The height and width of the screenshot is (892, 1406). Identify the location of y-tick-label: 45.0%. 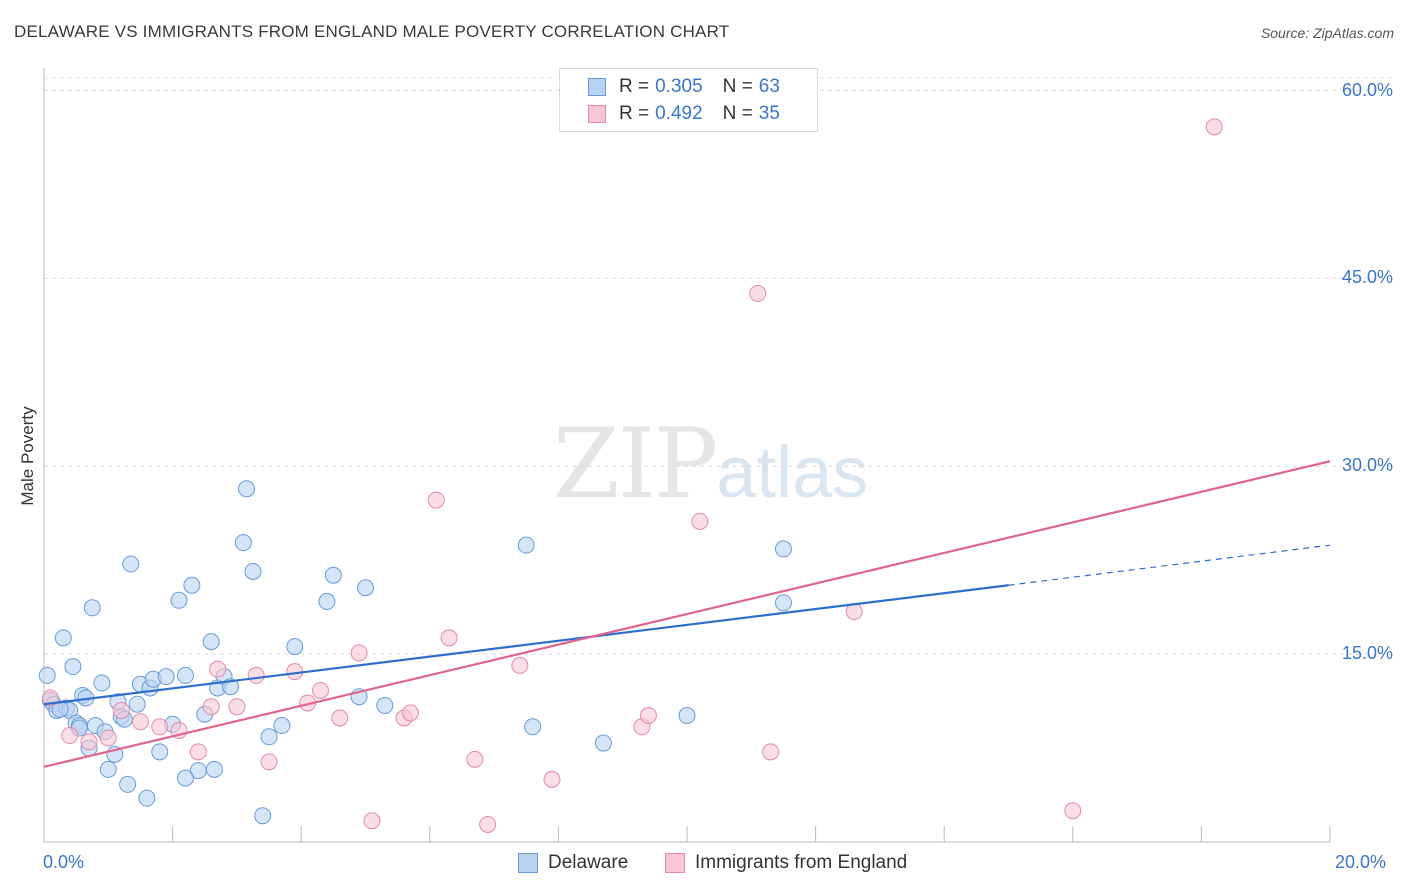
(1367, 277).